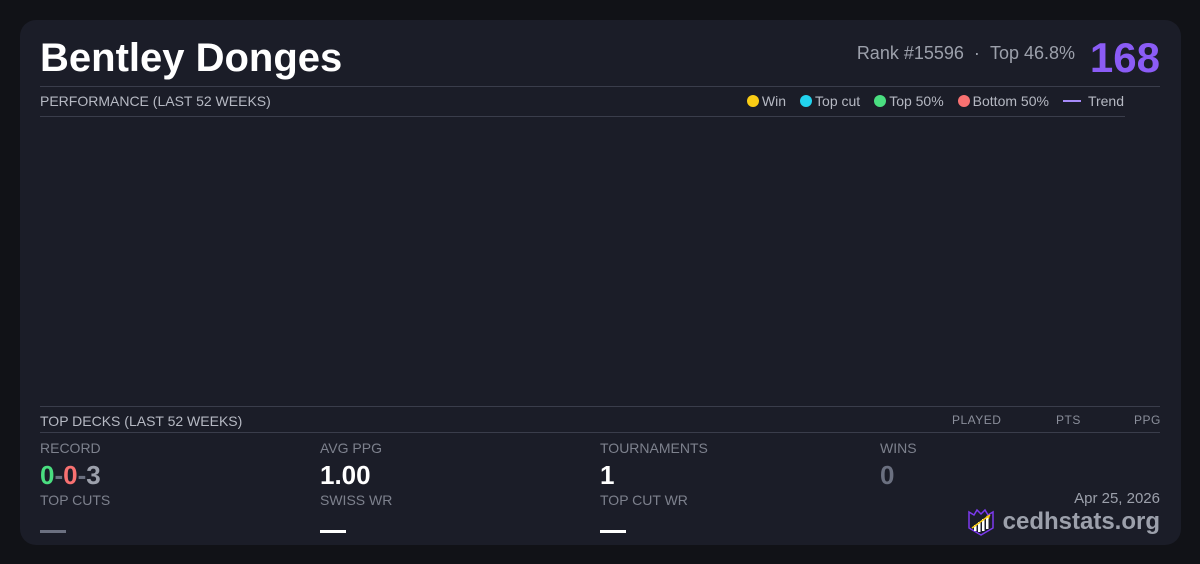 Image resolution: width=1200 pixels, height=564 pixels. Describe the element at coordinates (806, 101) in the screenshot. I see `top-cut-dot-icon` at that location.